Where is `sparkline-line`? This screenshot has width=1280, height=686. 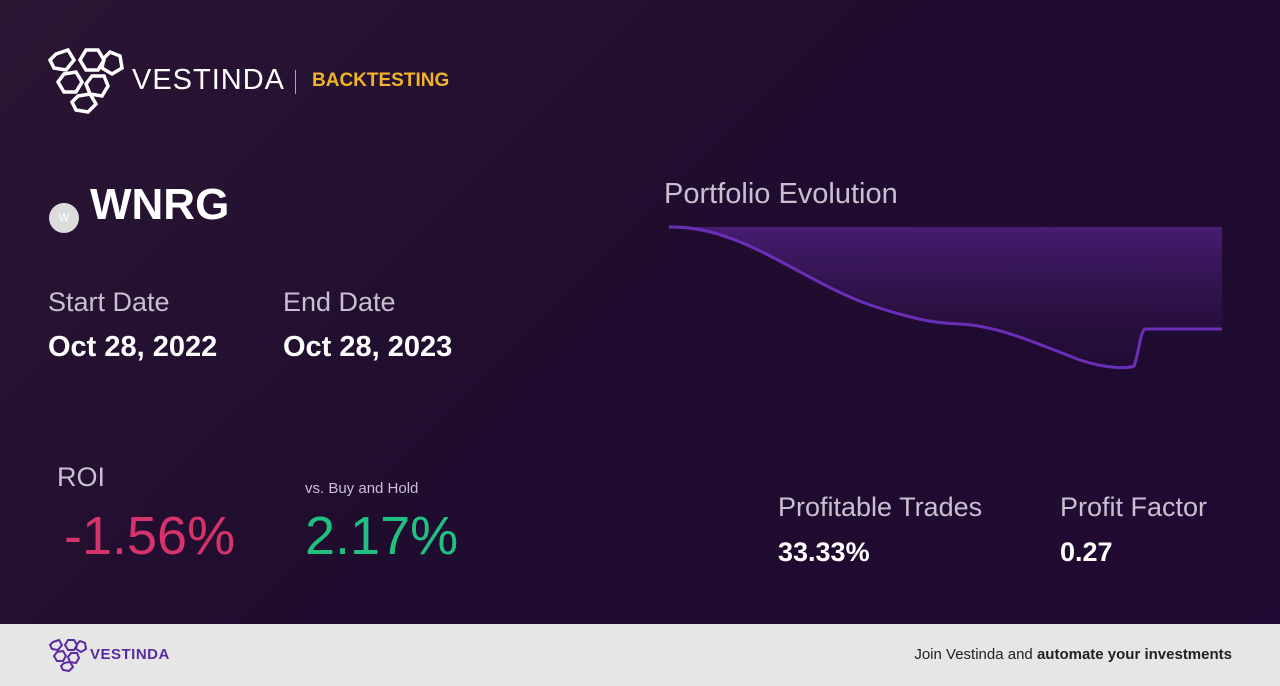 sparkline-line is located at coordinates (945, 297).